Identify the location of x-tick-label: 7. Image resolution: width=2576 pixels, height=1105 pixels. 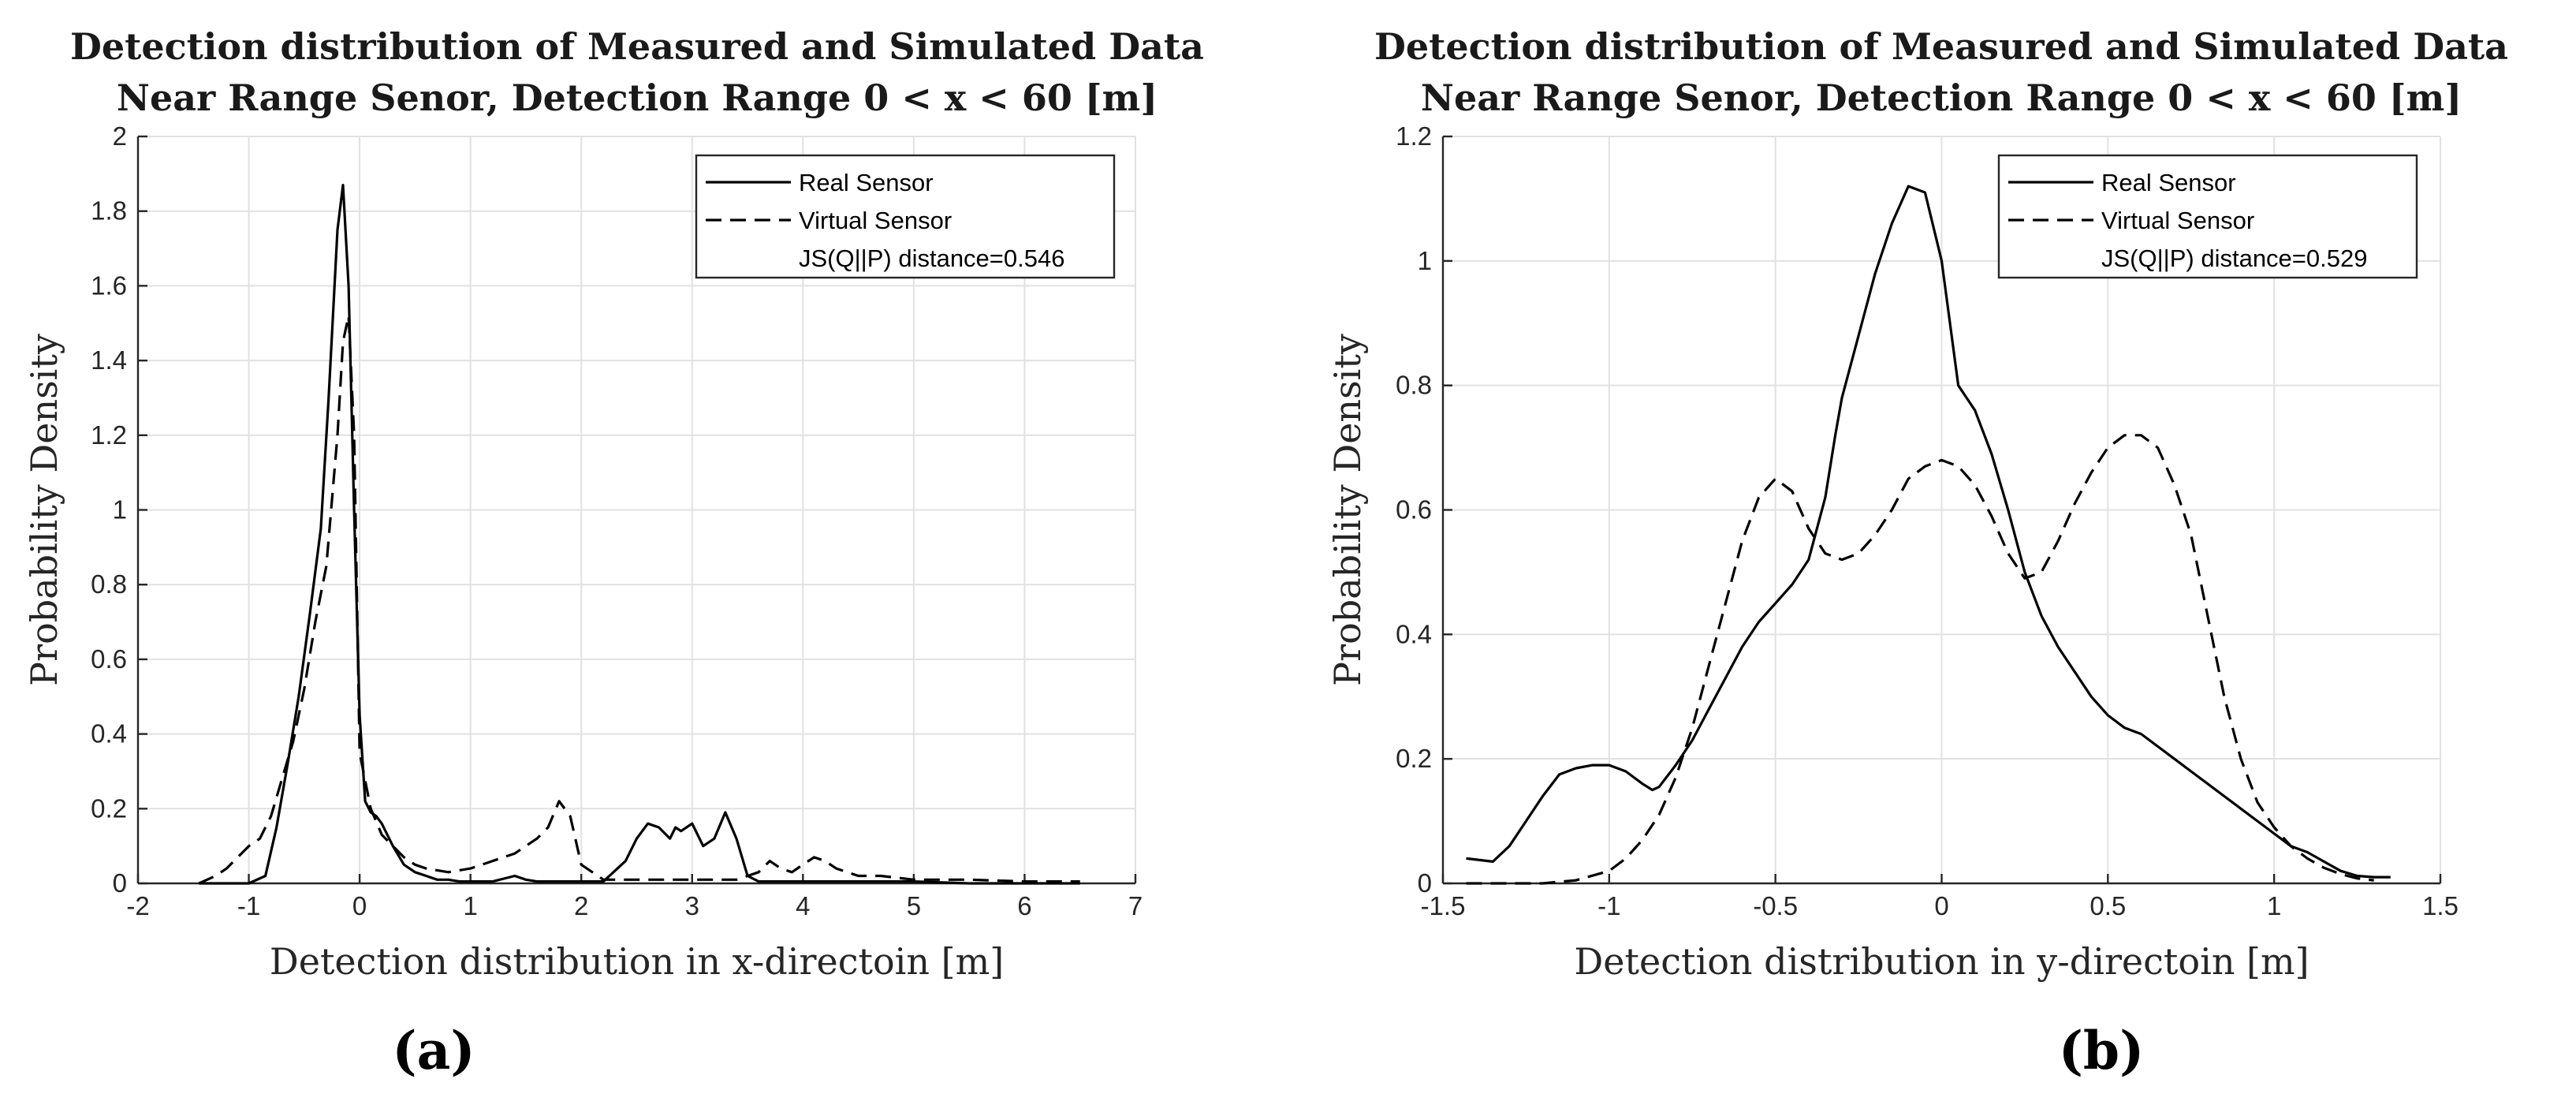
(1136, 905).